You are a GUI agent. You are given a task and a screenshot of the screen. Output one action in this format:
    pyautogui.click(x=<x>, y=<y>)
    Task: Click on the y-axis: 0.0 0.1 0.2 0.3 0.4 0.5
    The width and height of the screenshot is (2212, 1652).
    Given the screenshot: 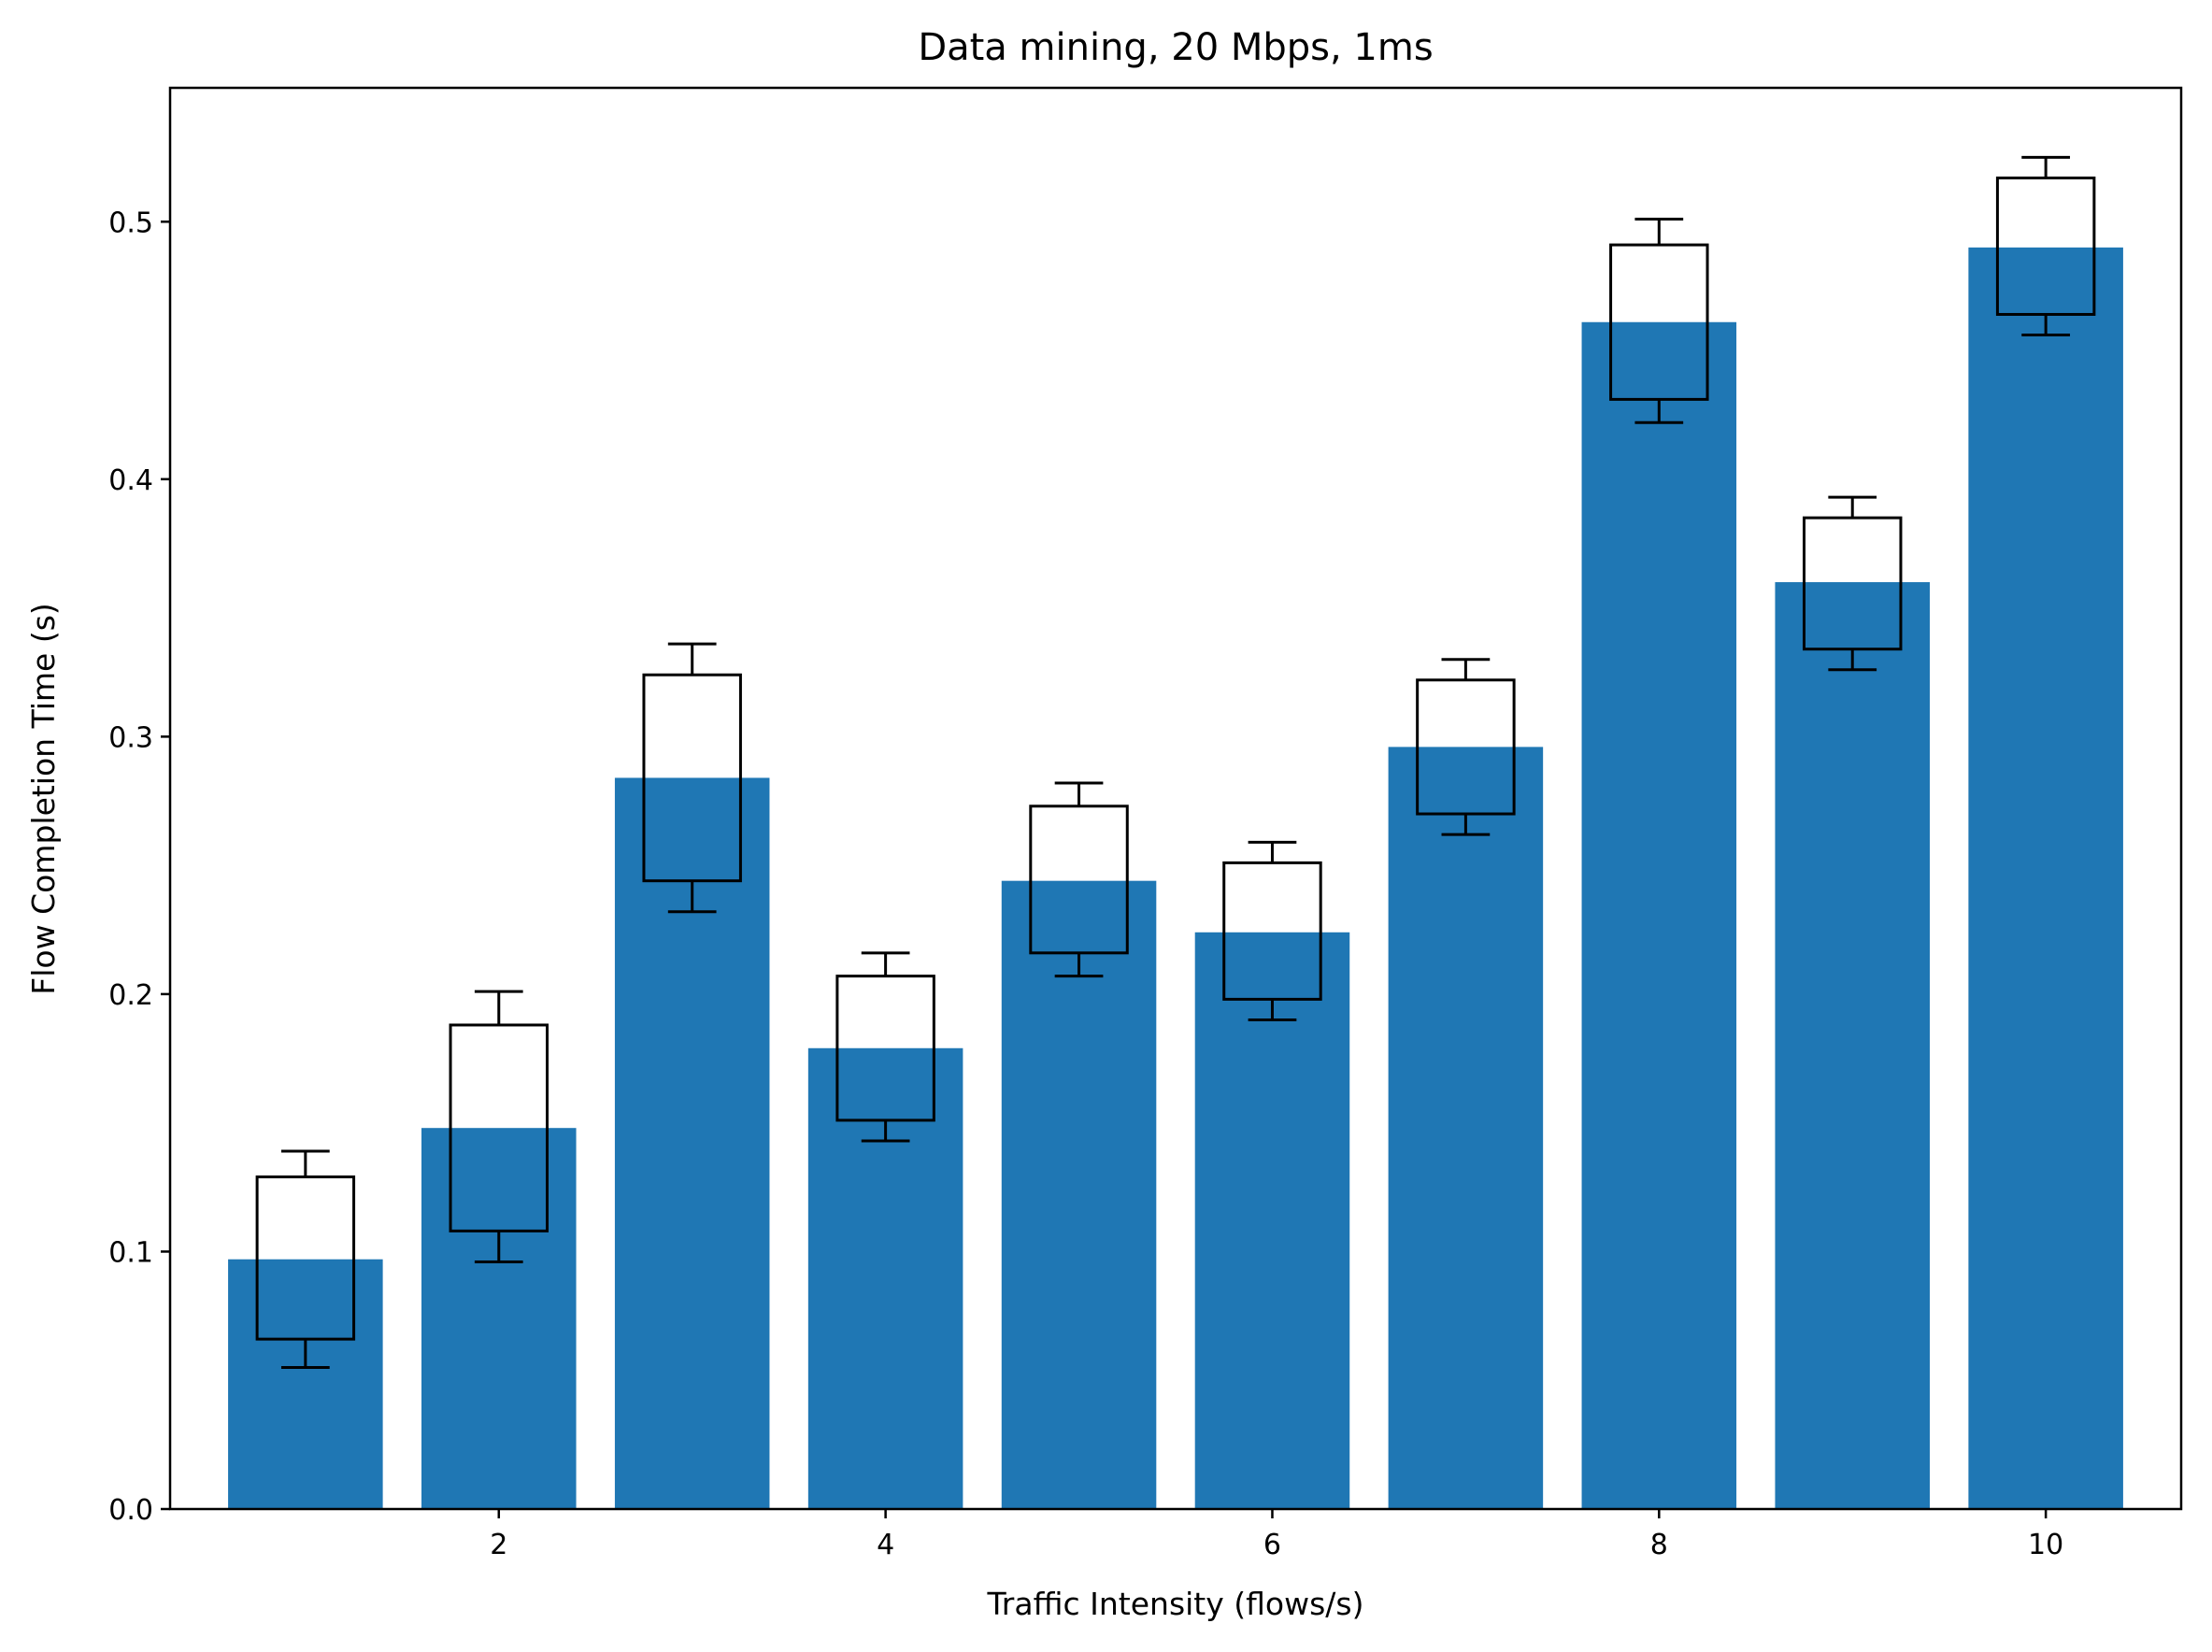 What is the action you would take?
    pyautogui.click(x=139, y=867)
    